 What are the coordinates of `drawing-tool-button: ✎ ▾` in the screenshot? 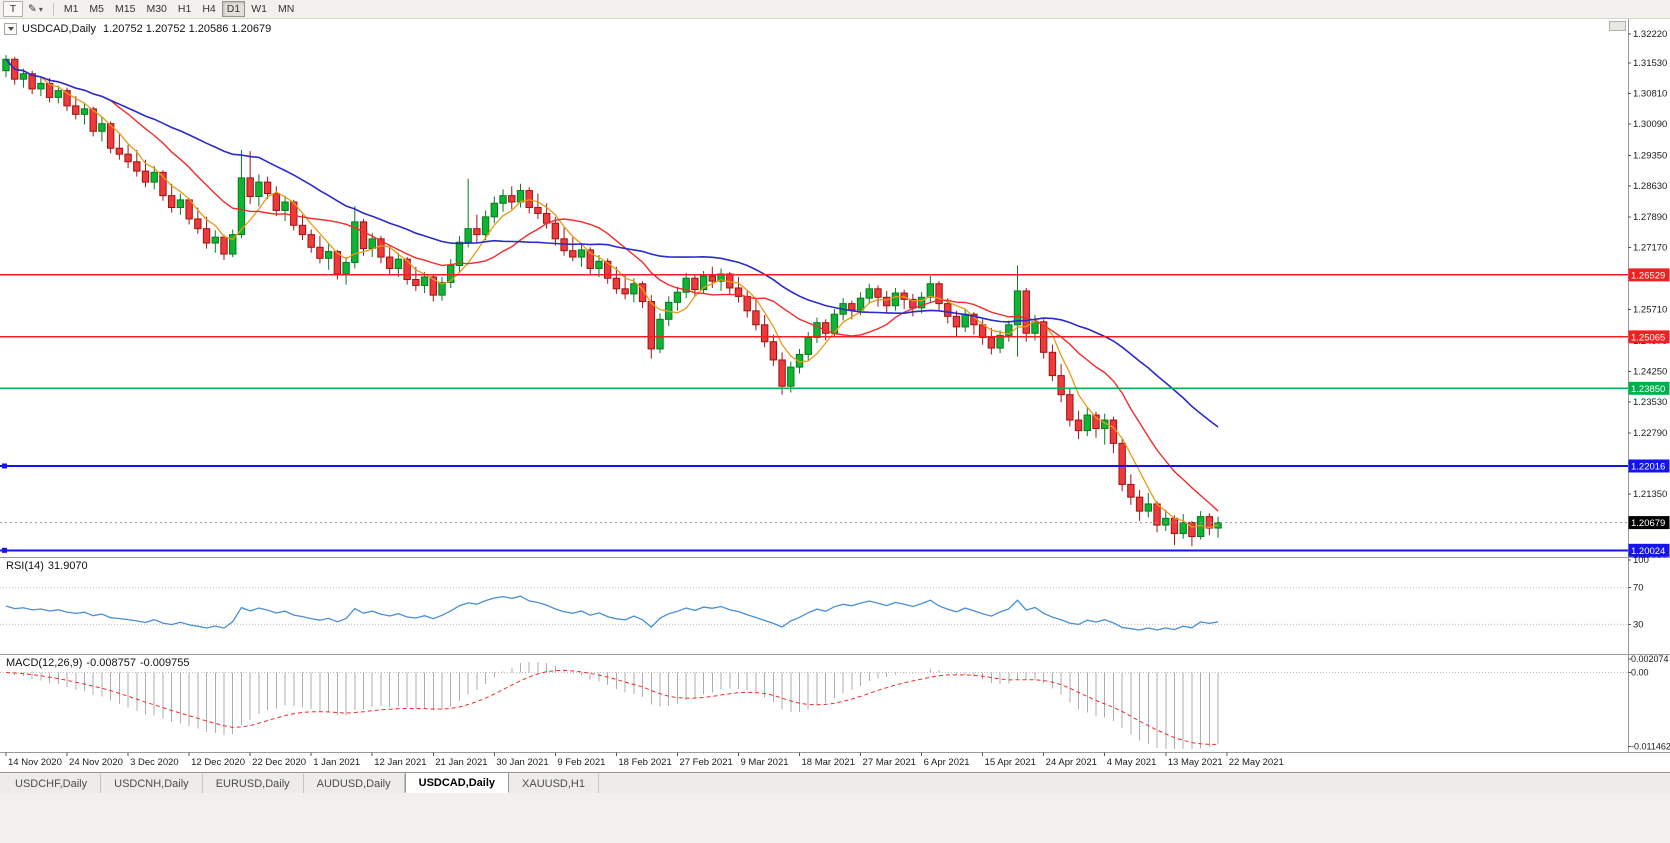 It's located at (35, 9).